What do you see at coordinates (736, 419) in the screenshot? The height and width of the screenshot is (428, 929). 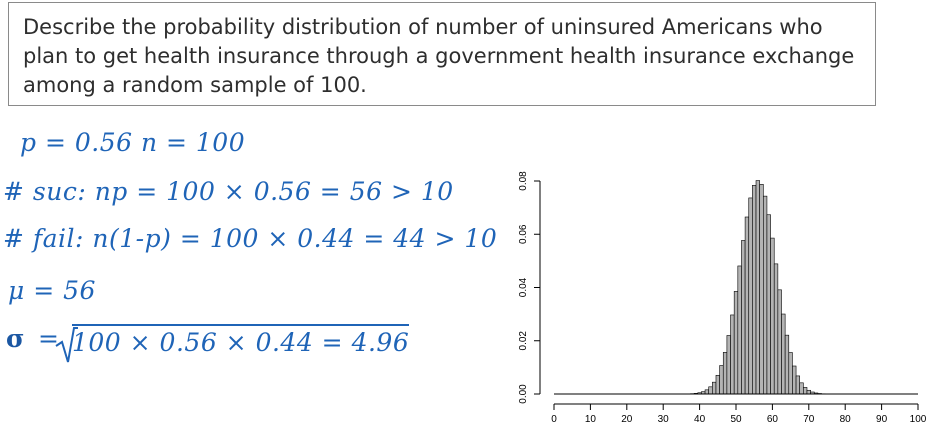 I see `x-tick-label: 50` at bounding box center [736, 419].